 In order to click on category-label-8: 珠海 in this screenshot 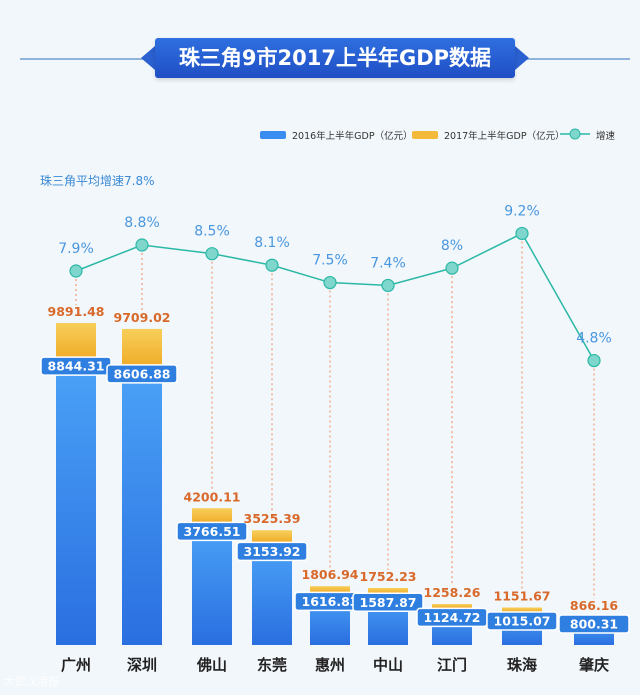, I will do `click(522, 665)`.